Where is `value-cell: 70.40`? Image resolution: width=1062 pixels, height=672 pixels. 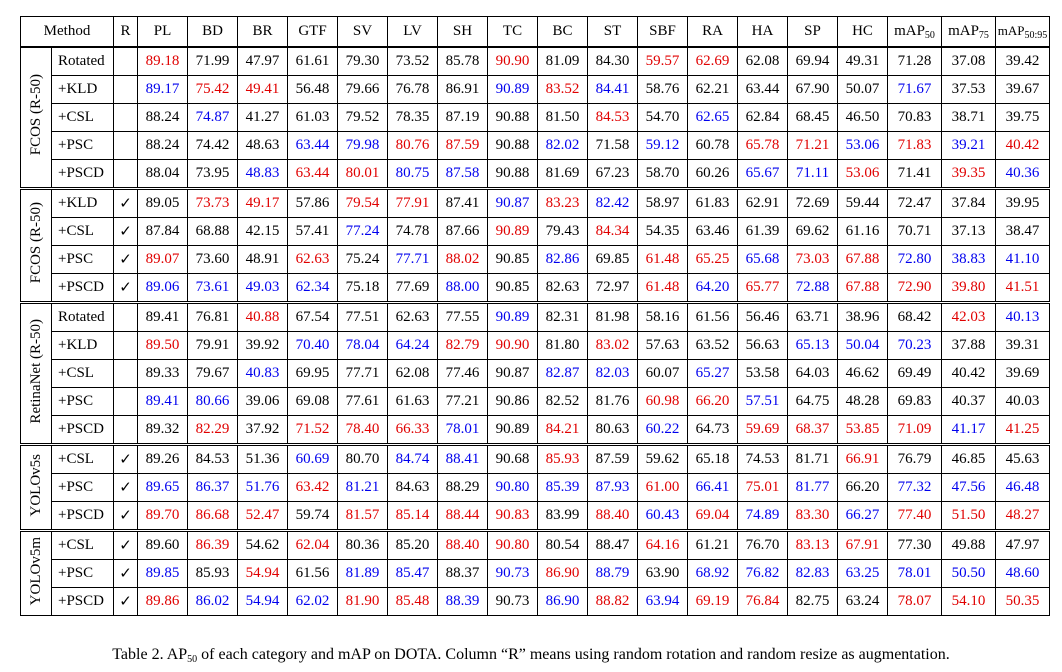
value-cell: 70.40 is located at coordinates (312, 345).